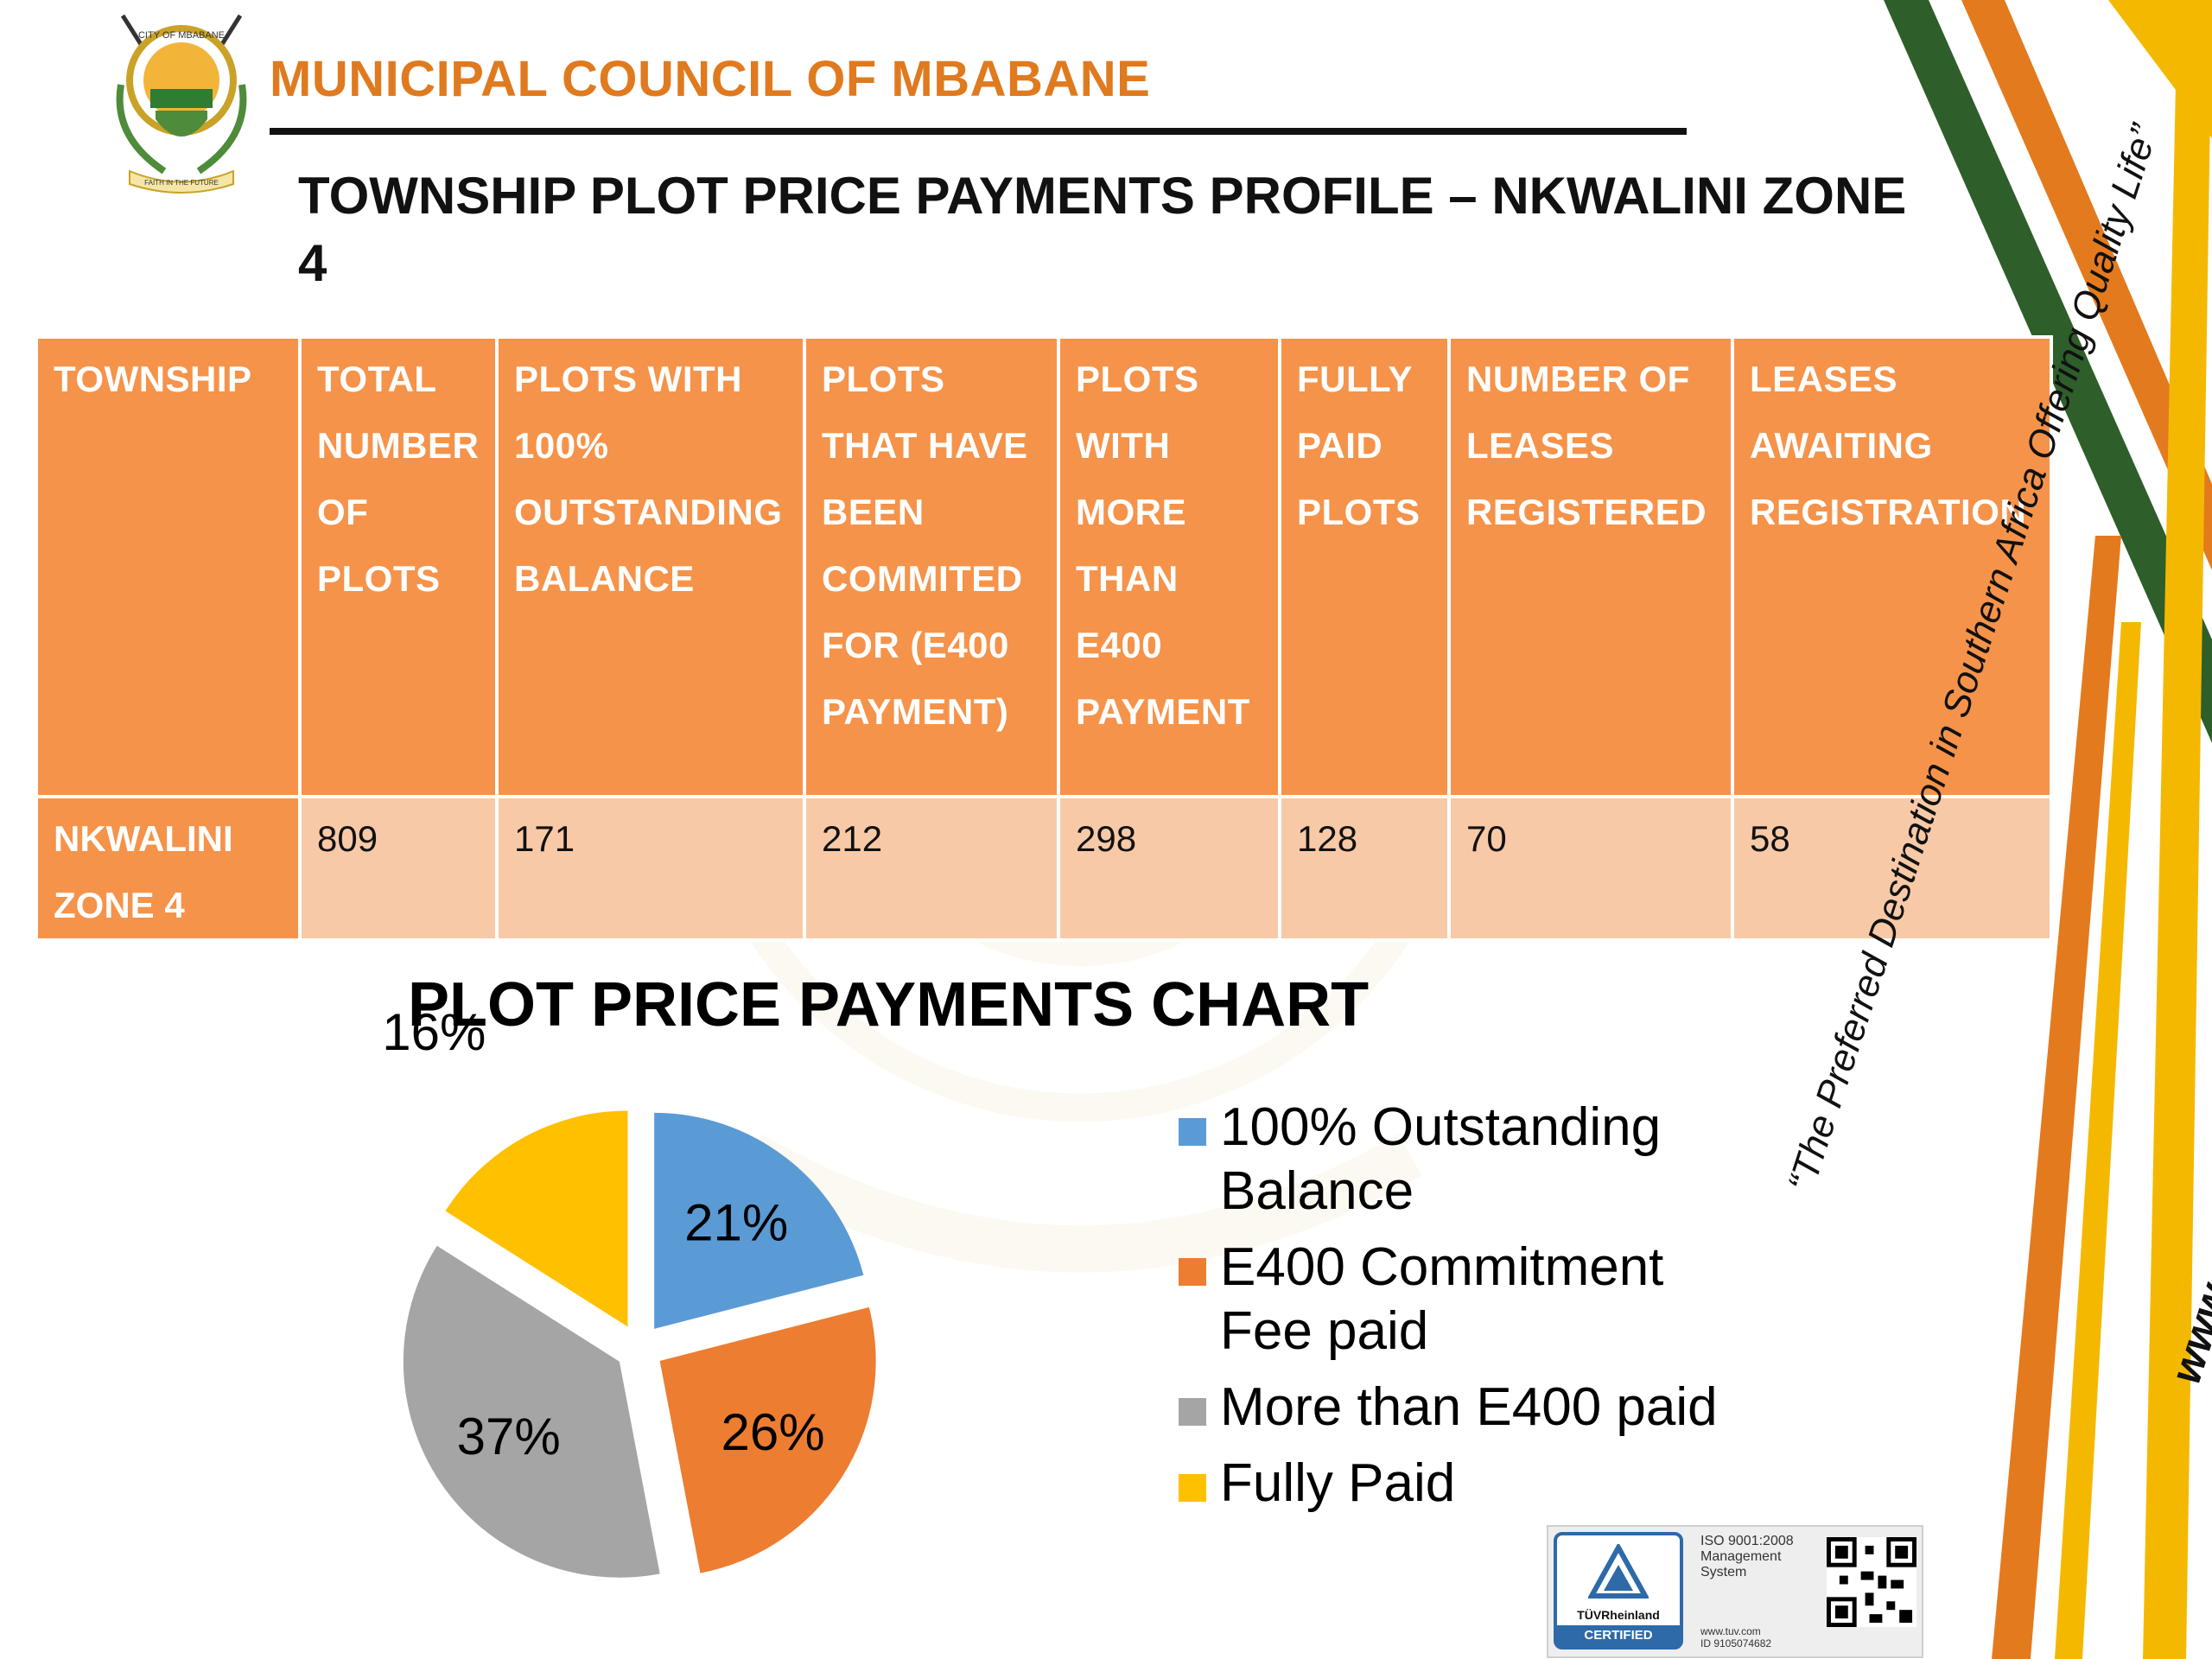  I want to click on cert-id: ID 9105074682, so click(1736, 1643).